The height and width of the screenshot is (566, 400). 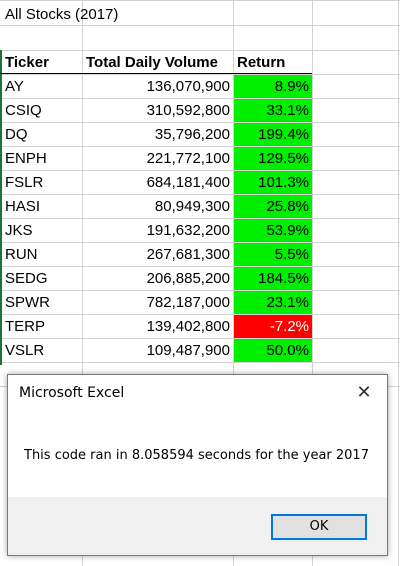 What do you see at coordinates (23, 206) in the screenshot?
I see `ticker-cell: HASI` at bounding box center [23, 206].